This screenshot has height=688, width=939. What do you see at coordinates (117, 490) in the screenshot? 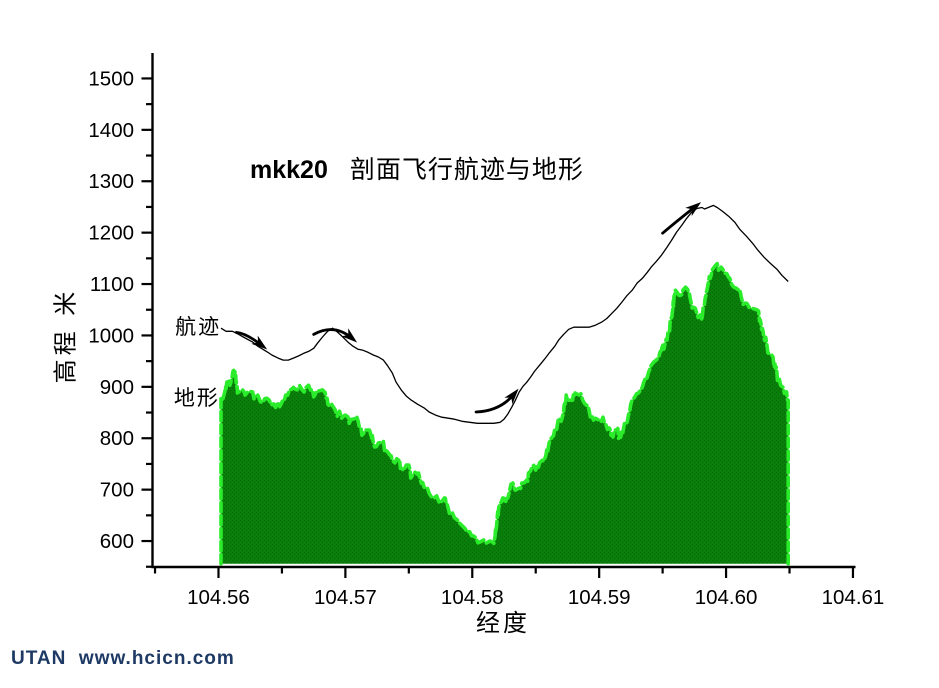
I see `y-tick-label: 700` at bounding box center [117, 490].